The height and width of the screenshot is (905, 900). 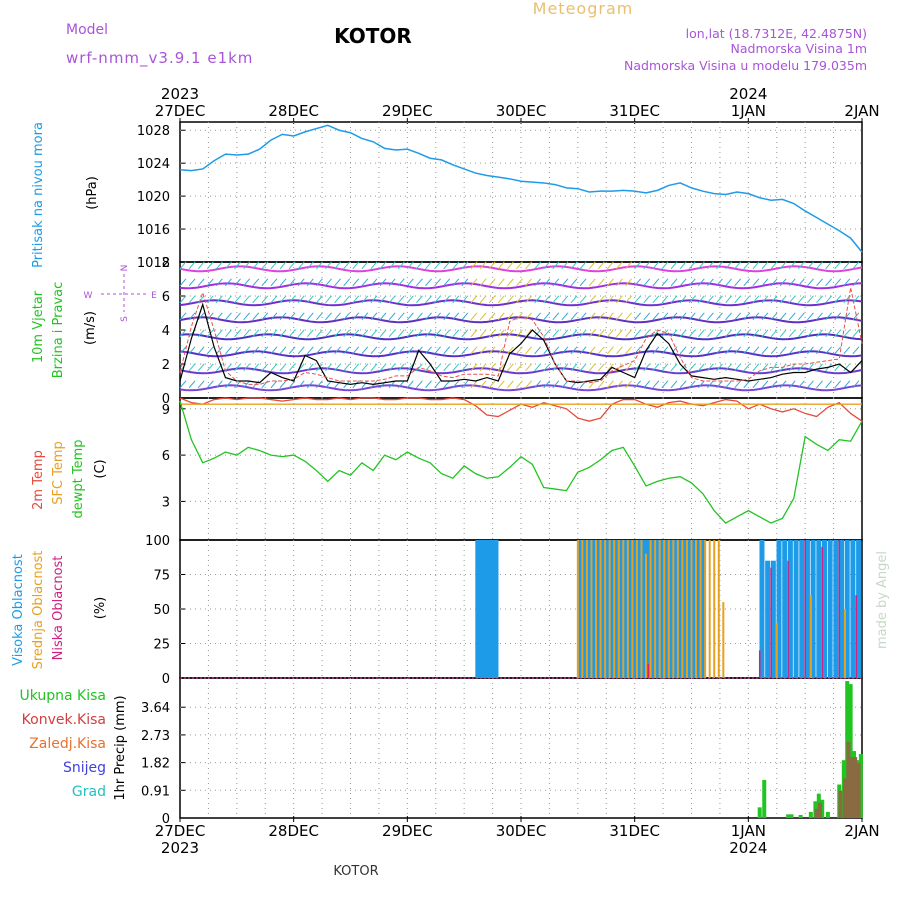 I want to click on top-date-label: 28DEC, so click(x=293, y=111).